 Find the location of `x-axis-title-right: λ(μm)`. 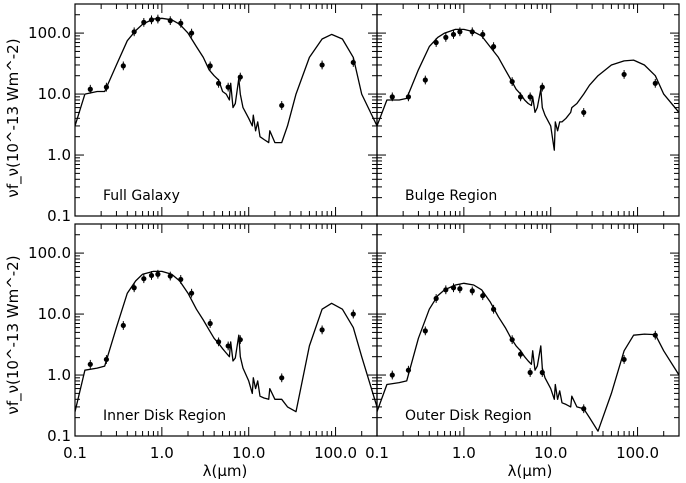

x-axis-title-right: λ(μm) is located at coordinates (530, 471).